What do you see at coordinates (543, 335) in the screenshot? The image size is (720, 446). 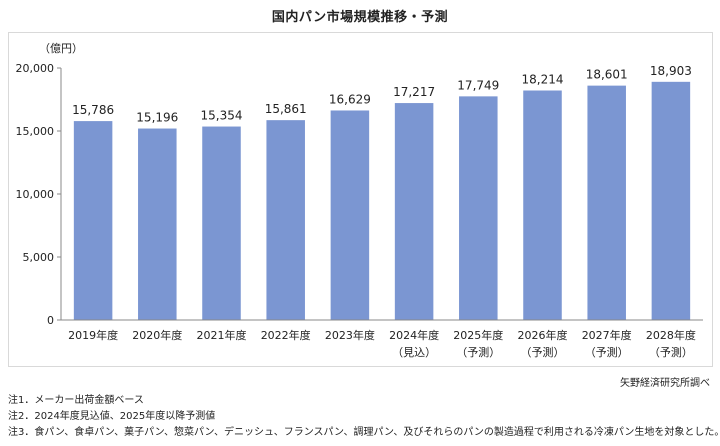 I see `x-tick-label: 2026年度` at bounding box center [543, 335].